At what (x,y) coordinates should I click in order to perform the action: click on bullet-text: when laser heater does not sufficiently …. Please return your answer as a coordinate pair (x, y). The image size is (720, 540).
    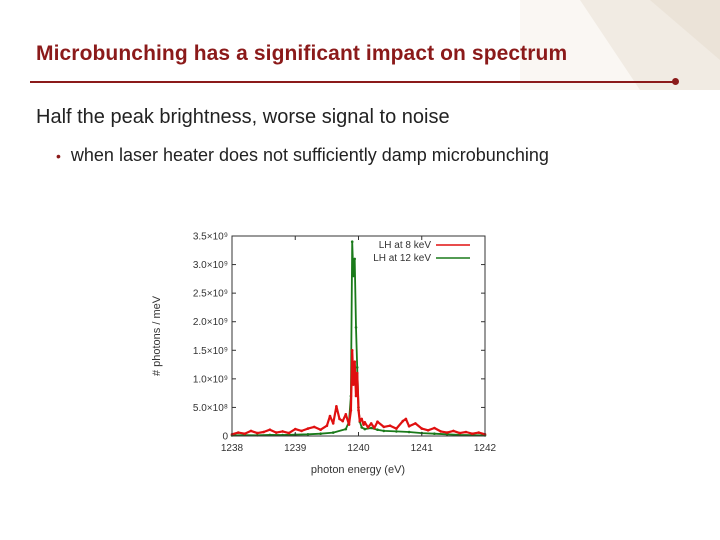
    Looking at the image, I should click on (309, 155).